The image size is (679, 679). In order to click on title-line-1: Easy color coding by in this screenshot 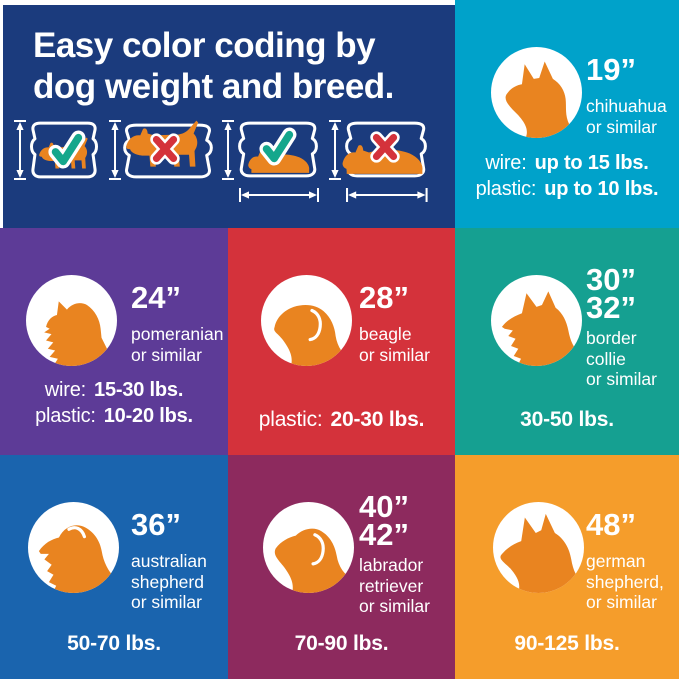, I will do `click(204, 45)`.